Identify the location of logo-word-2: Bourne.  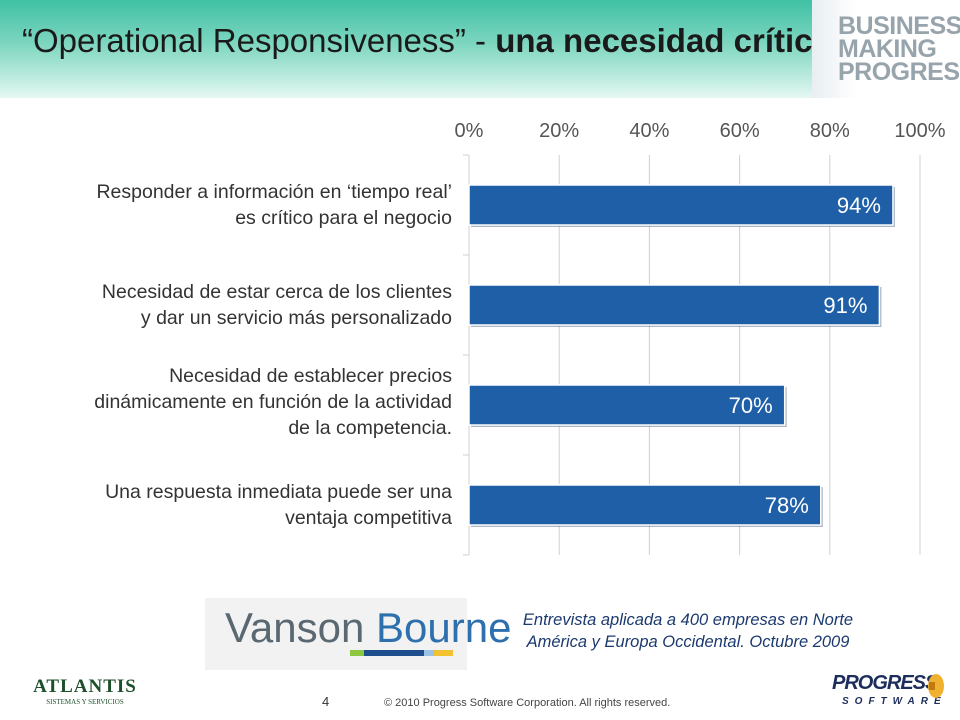
(444, 627).